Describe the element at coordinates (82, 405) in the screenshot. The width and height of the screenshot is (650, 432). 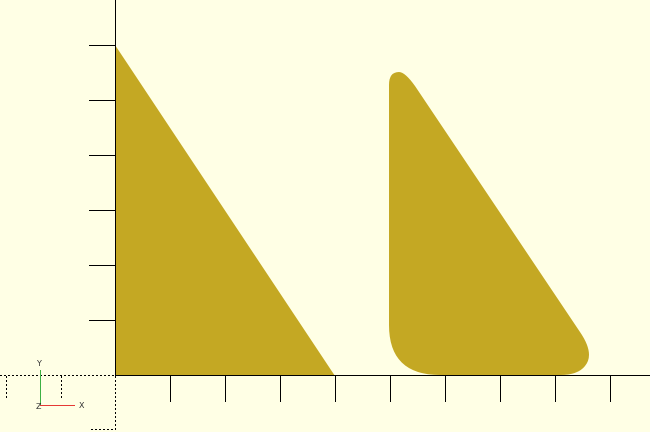
I see `gizmo-x-label: X` at that location.